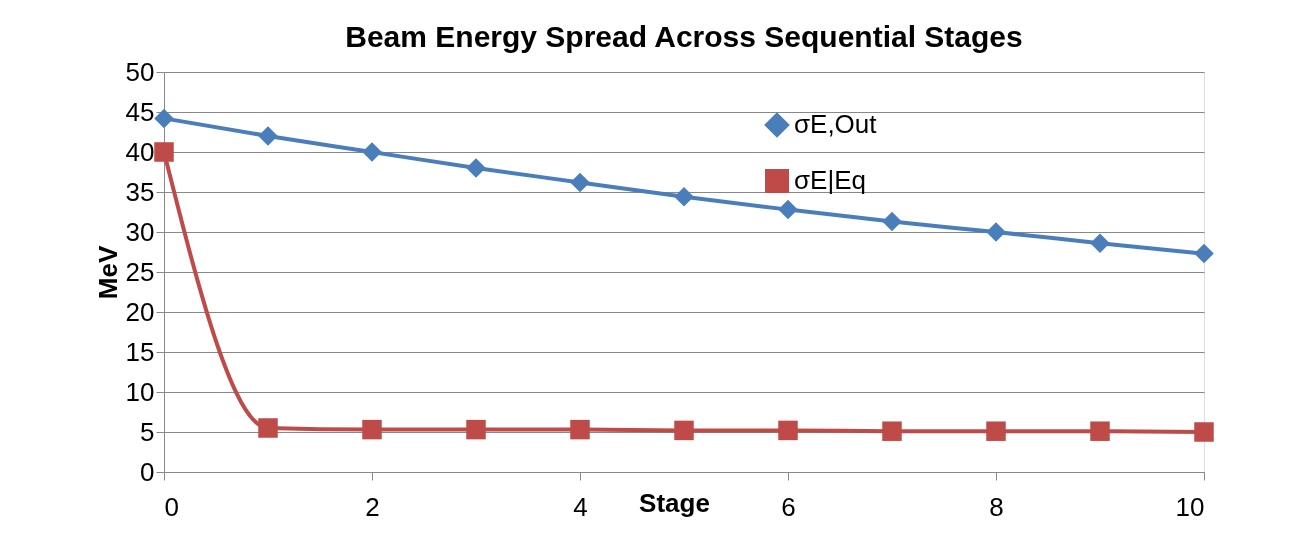 This screenshot has height=543, width=1303. Describe the element at coordinates (372, 506) in the screenshot. I see `x-tick-label: 2` at that location.